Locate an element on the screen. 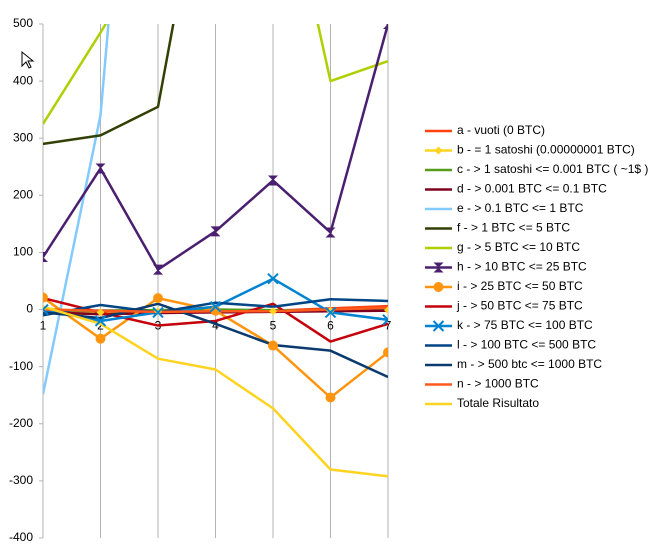  y-tick-label: 0 is located at coordinates (29, 309).